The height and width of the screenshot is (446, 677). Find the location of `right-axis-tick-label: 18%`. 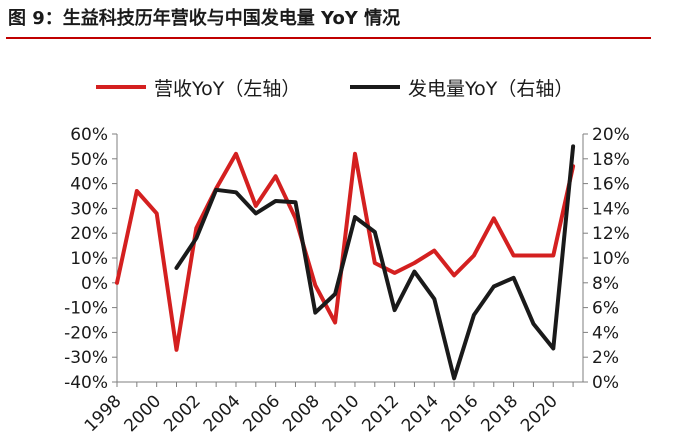

right-axis-tick-label: 18% is located at coordinates (611, 160).